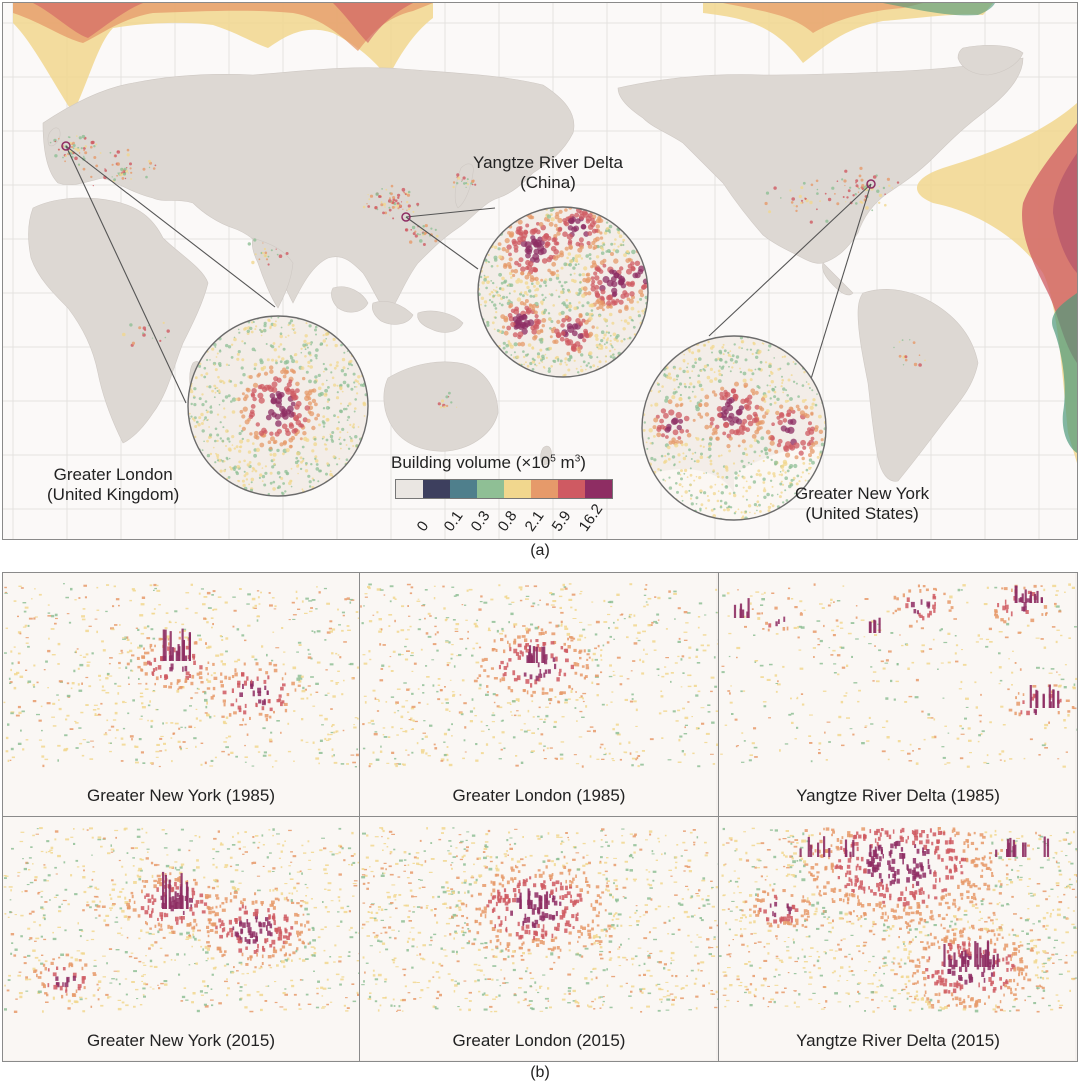  Describe the element at coordinates (539, 939) in the screenshot. I see `tile-london-2015: Greater London (2015)` at that location.